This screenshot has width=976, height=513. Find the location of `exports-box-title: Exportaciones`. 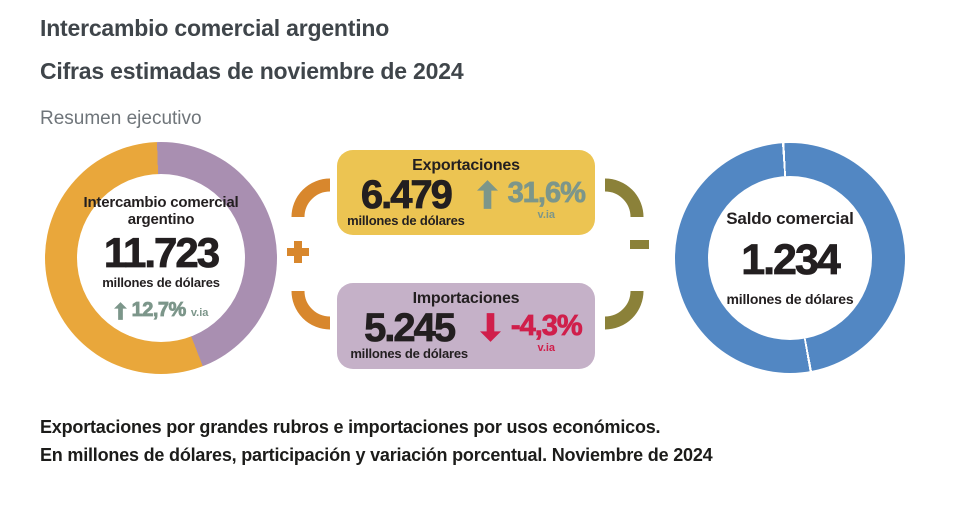

exports-box-title: Exportaciones is located at coordinates (466, 165).